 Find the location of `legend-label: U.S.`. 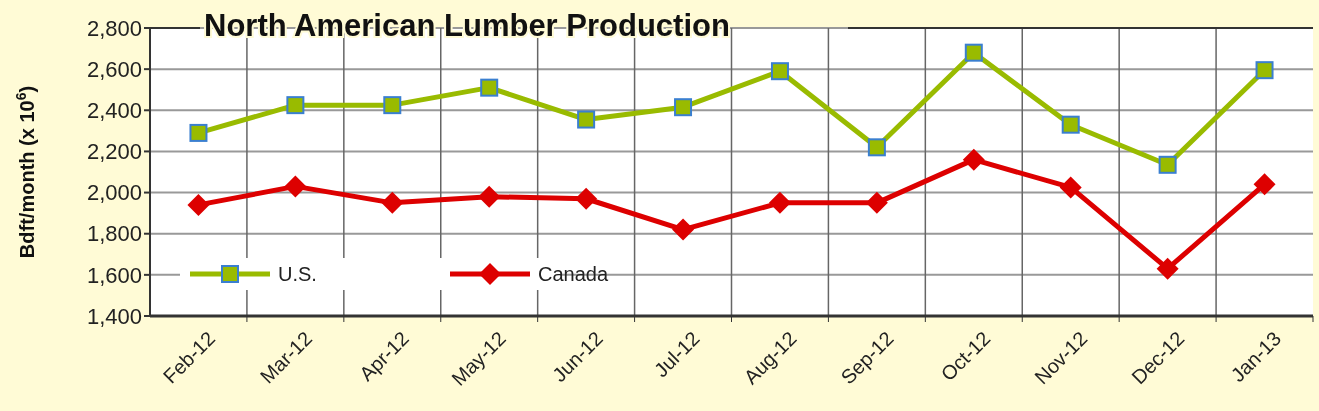

legend-label: U.S. is located at coordinates (297, 274).